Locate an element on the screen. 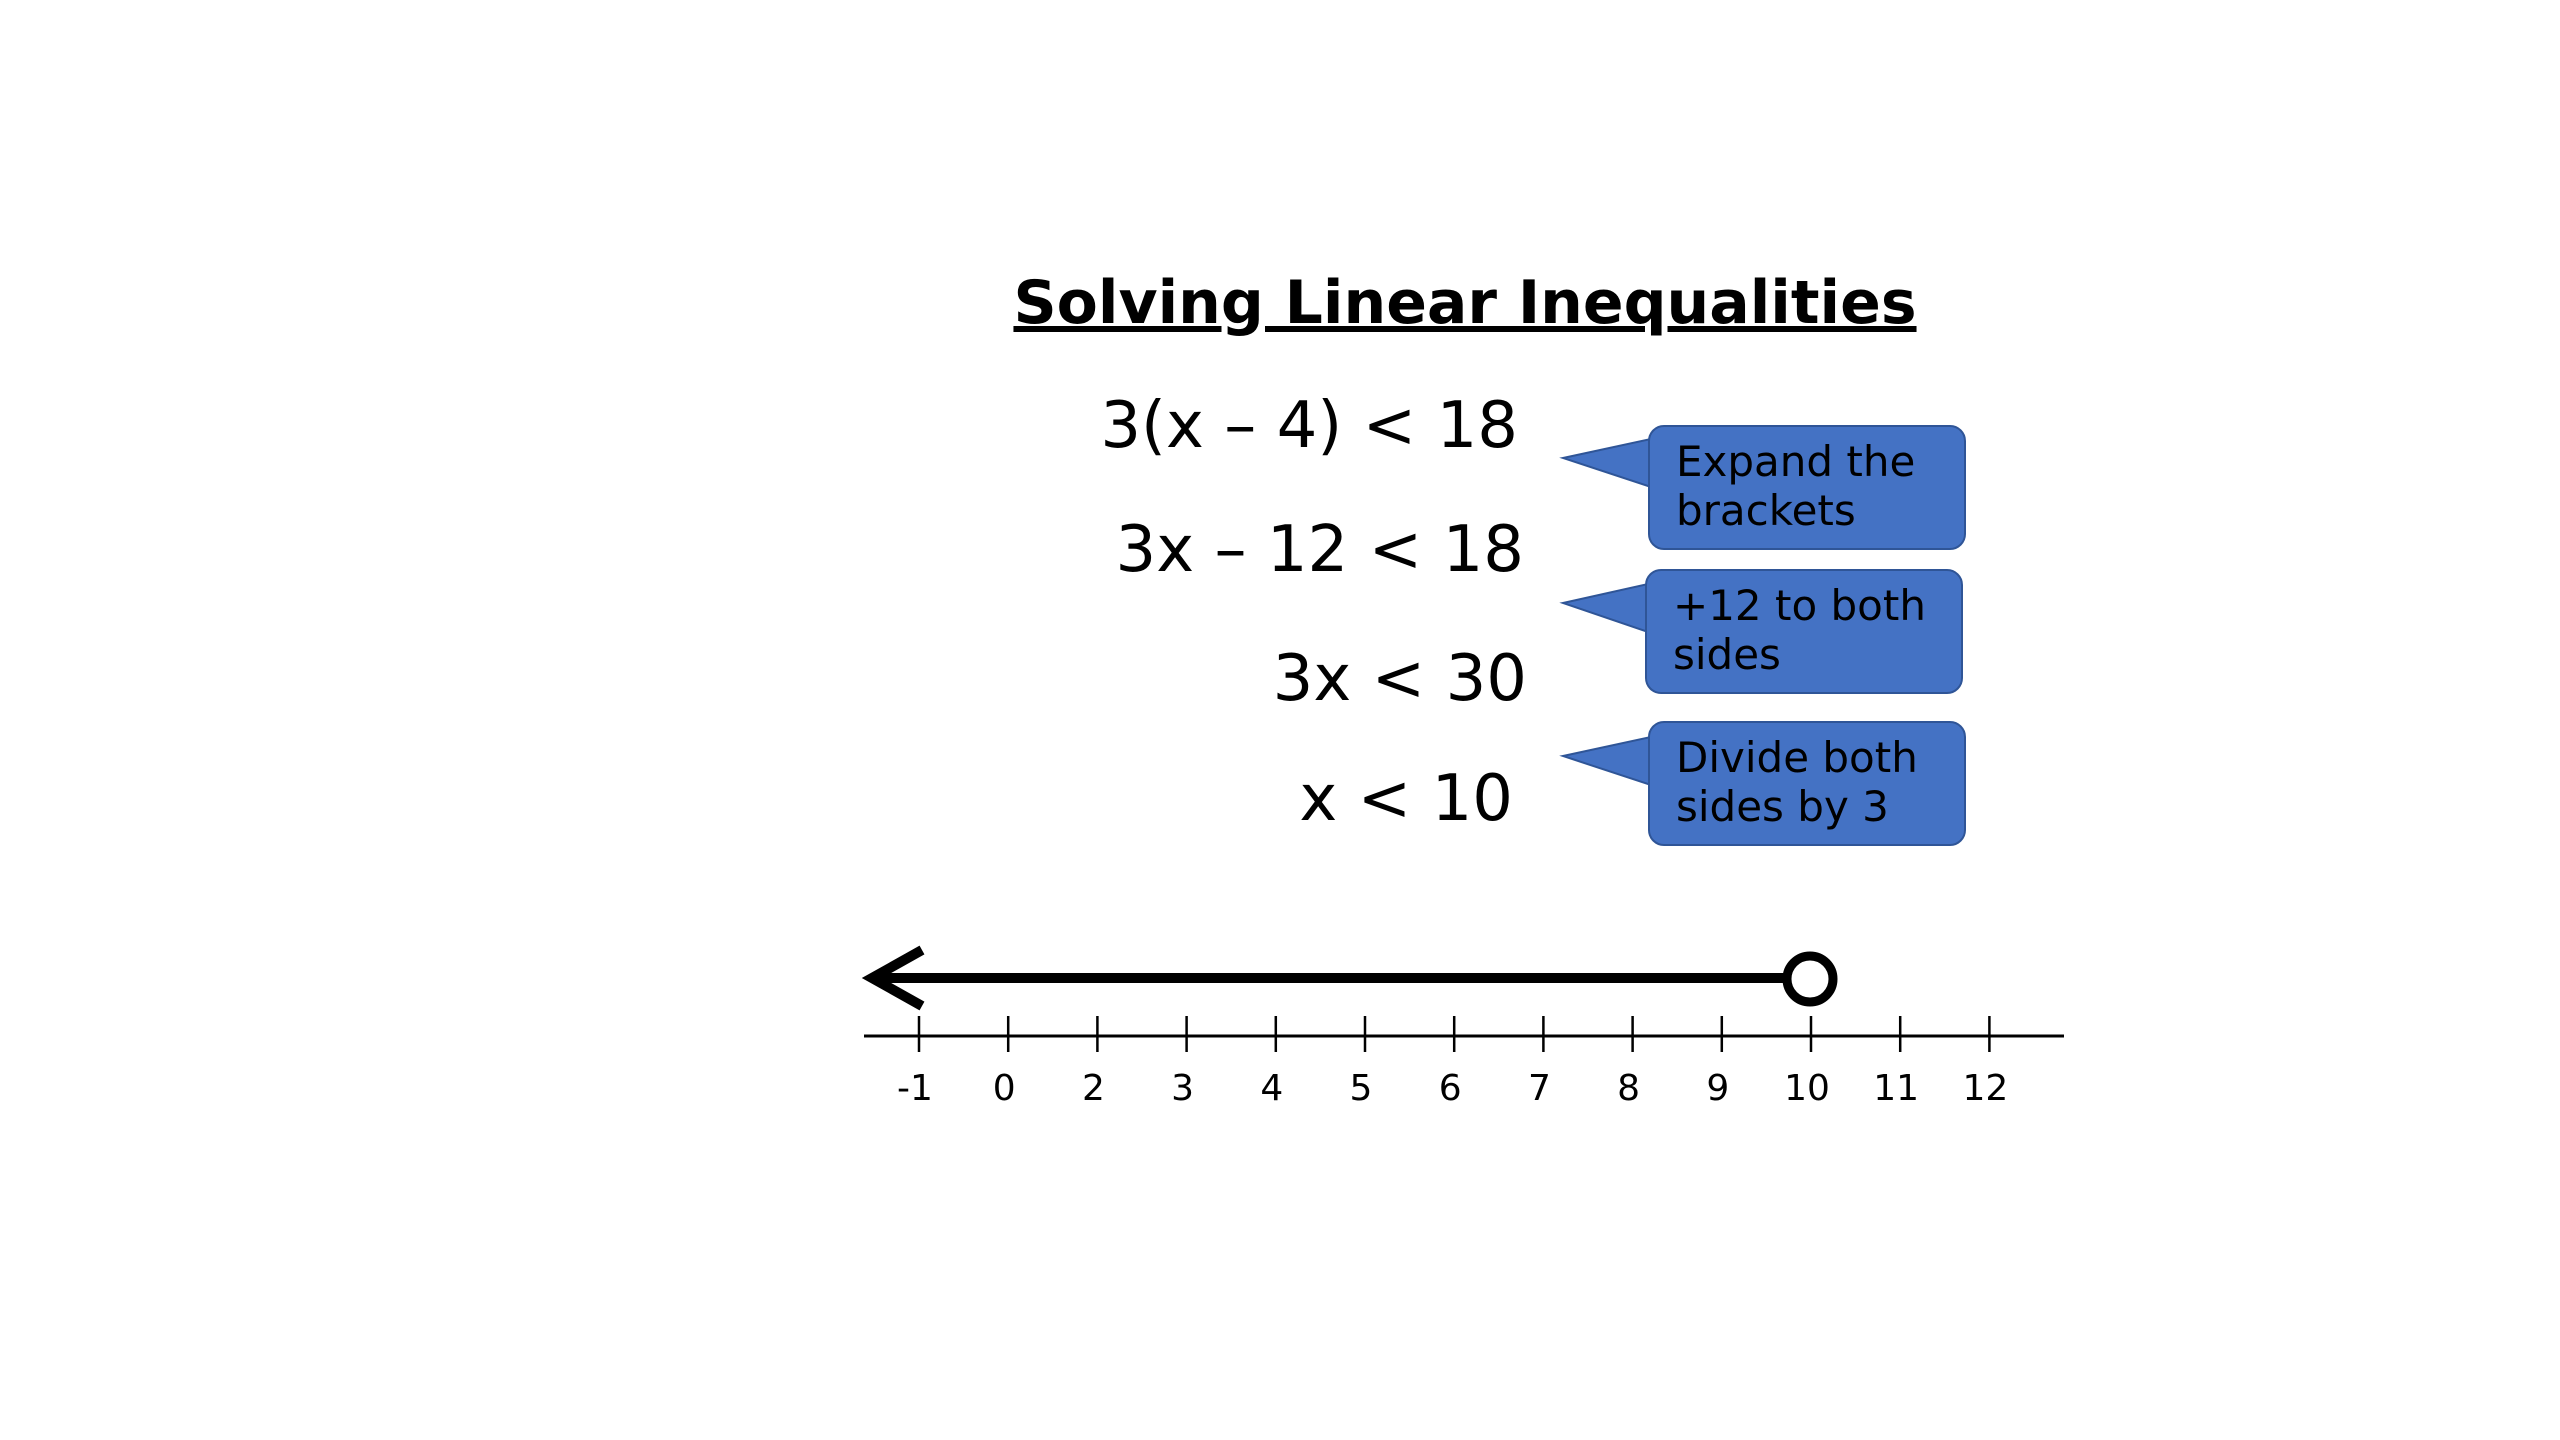 The height and width of the screenshot is (1440, 2560). tick-label: 7 is located at coordinates (1539, 1088).